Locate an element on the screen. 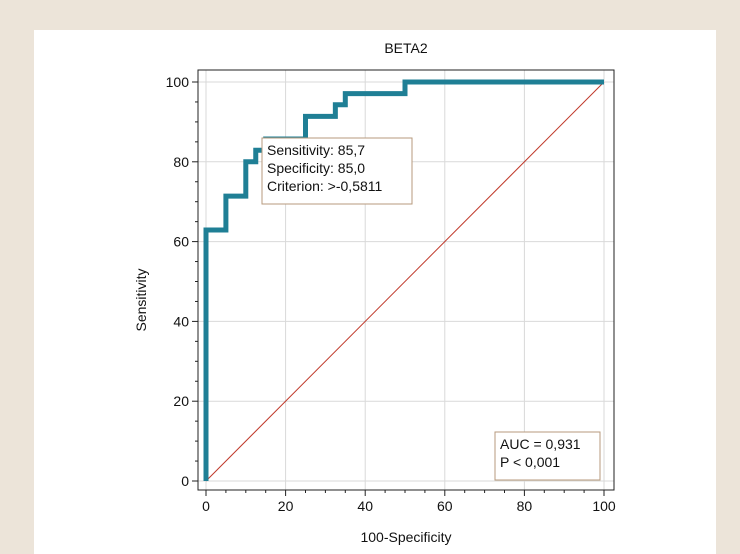 This screenshot has height=554, width=740. y-tick-label: 0 is located at coordinates (185, 481).